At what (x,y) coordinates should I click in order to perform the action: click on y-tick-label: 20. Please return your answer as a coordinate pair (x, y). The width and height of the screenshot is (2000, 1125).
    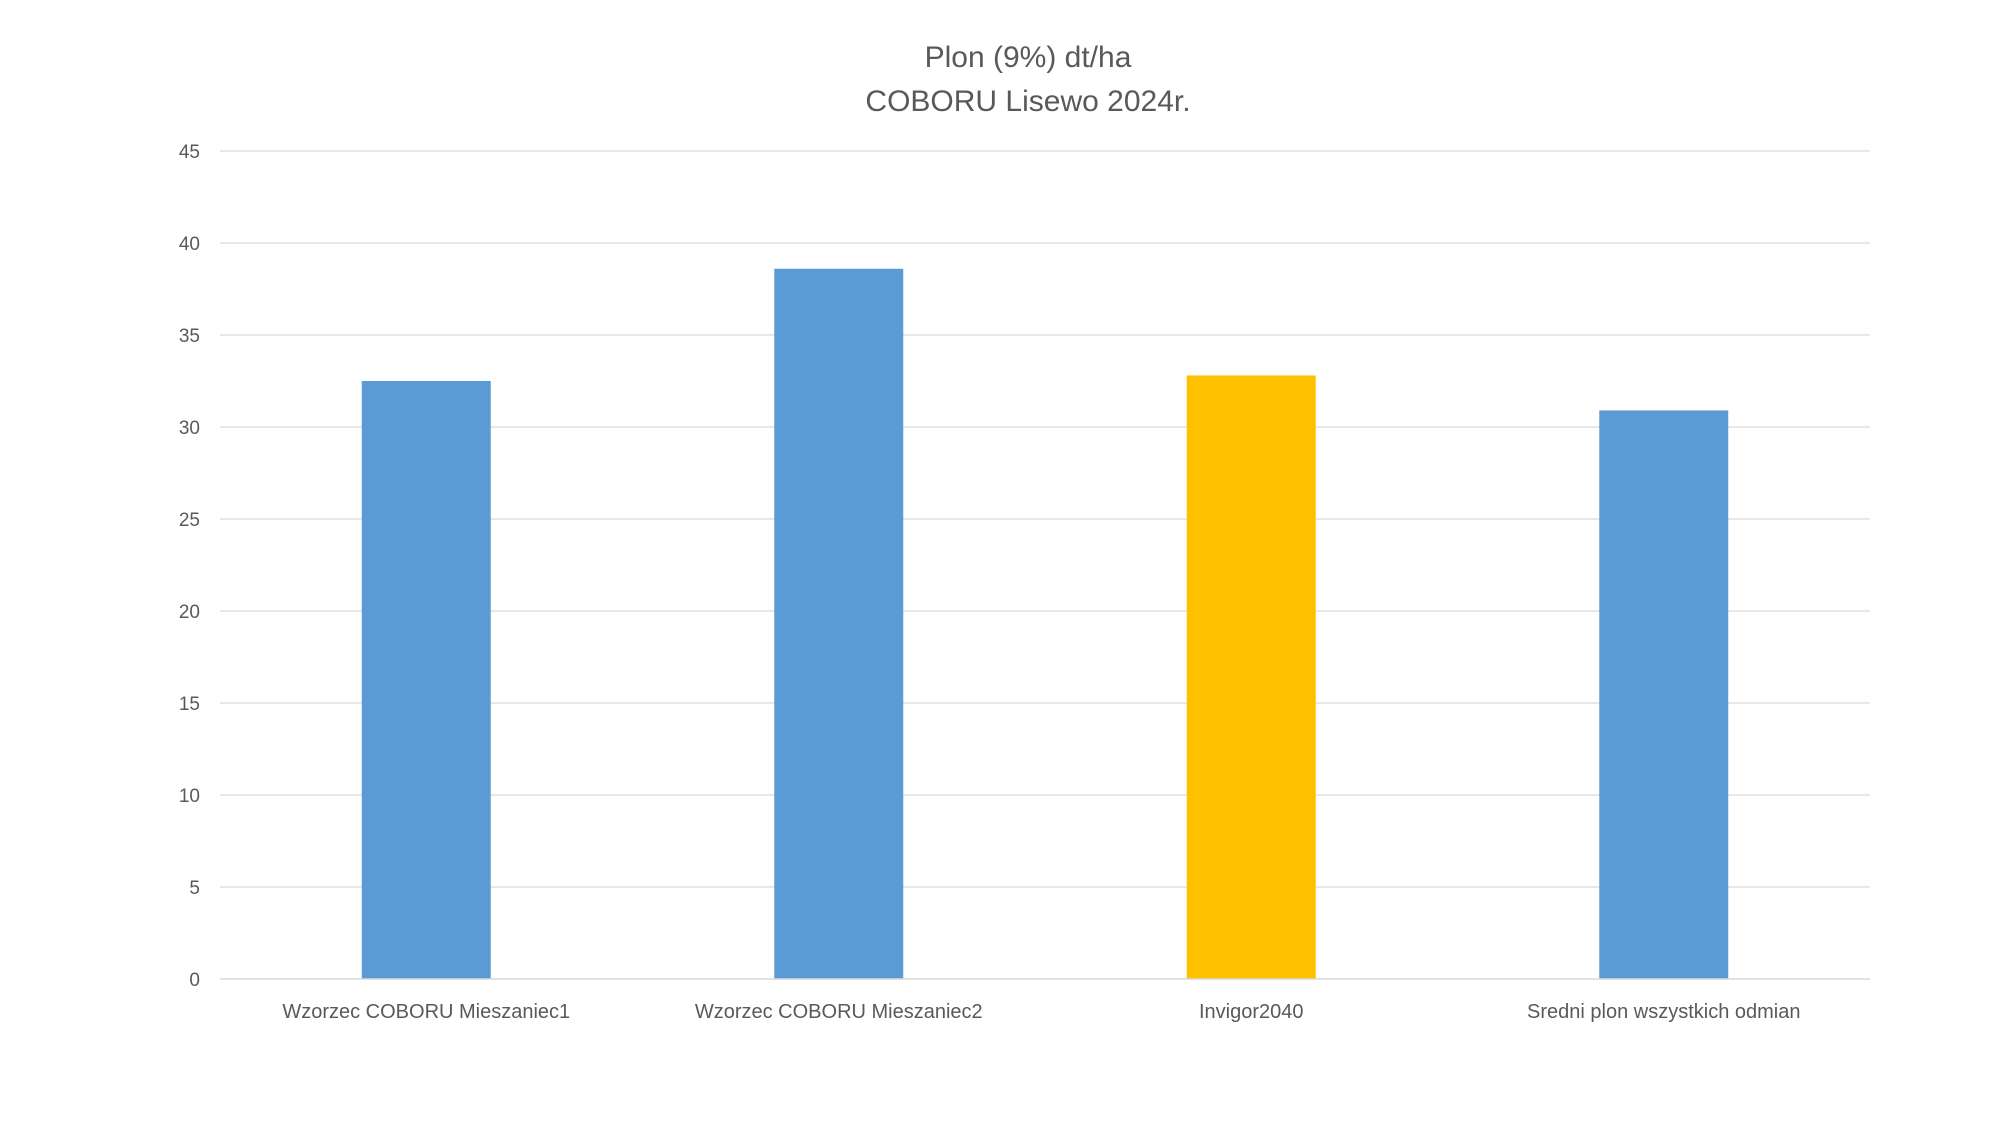
    Looking at the image, I should click on (189, 612).